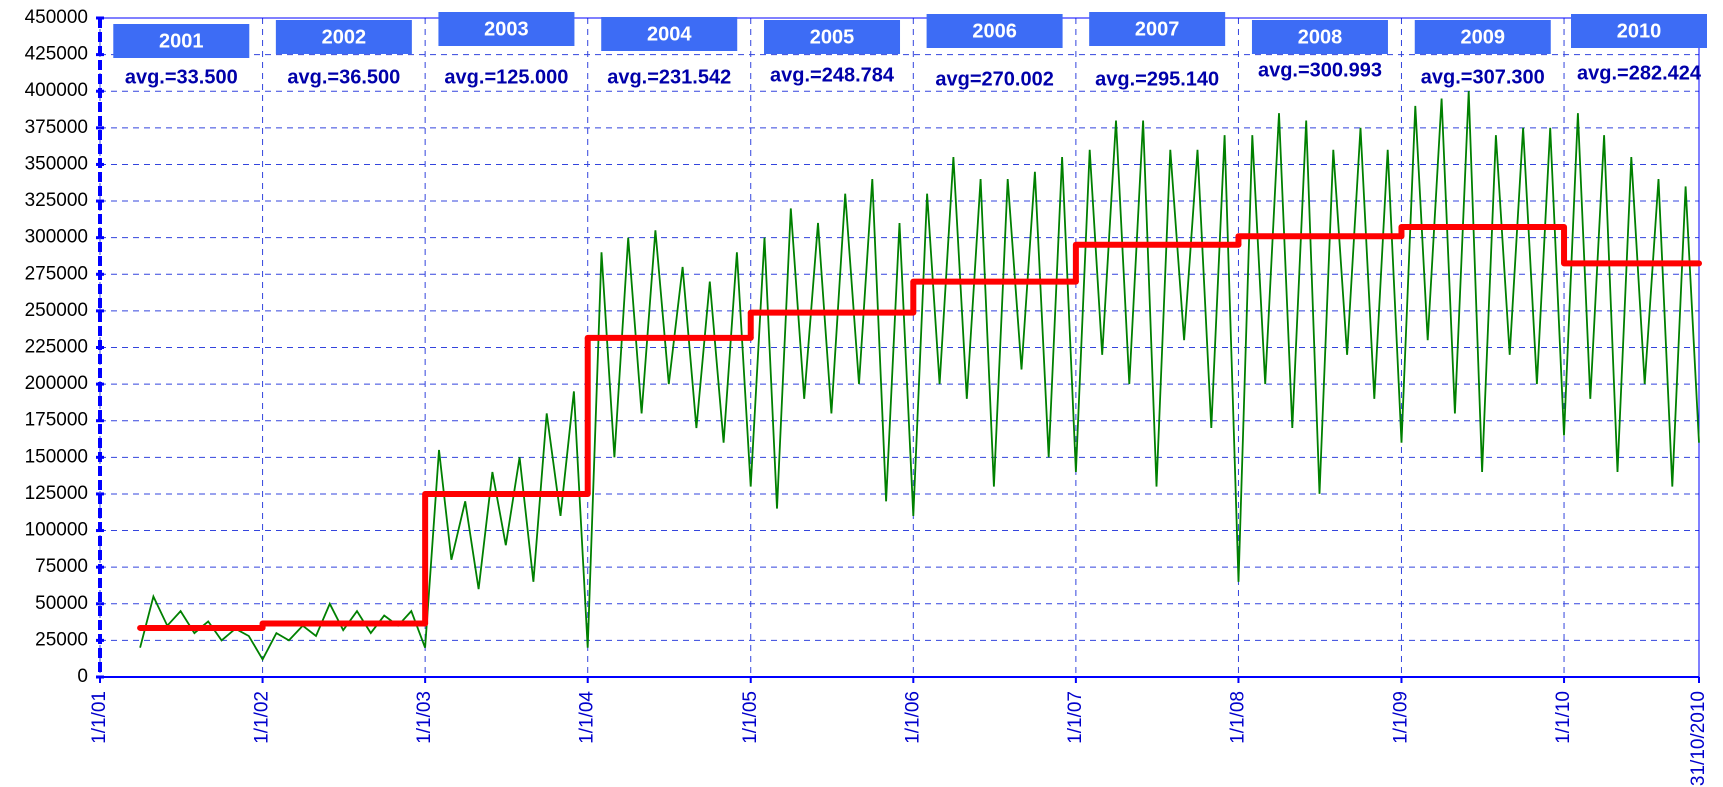 Image resolution: width=1723 pixels, height=787 pixels. Describe the element at coordinates (181, 77) in the screenshot. I see `average-label: avg.=33.500` at that location.